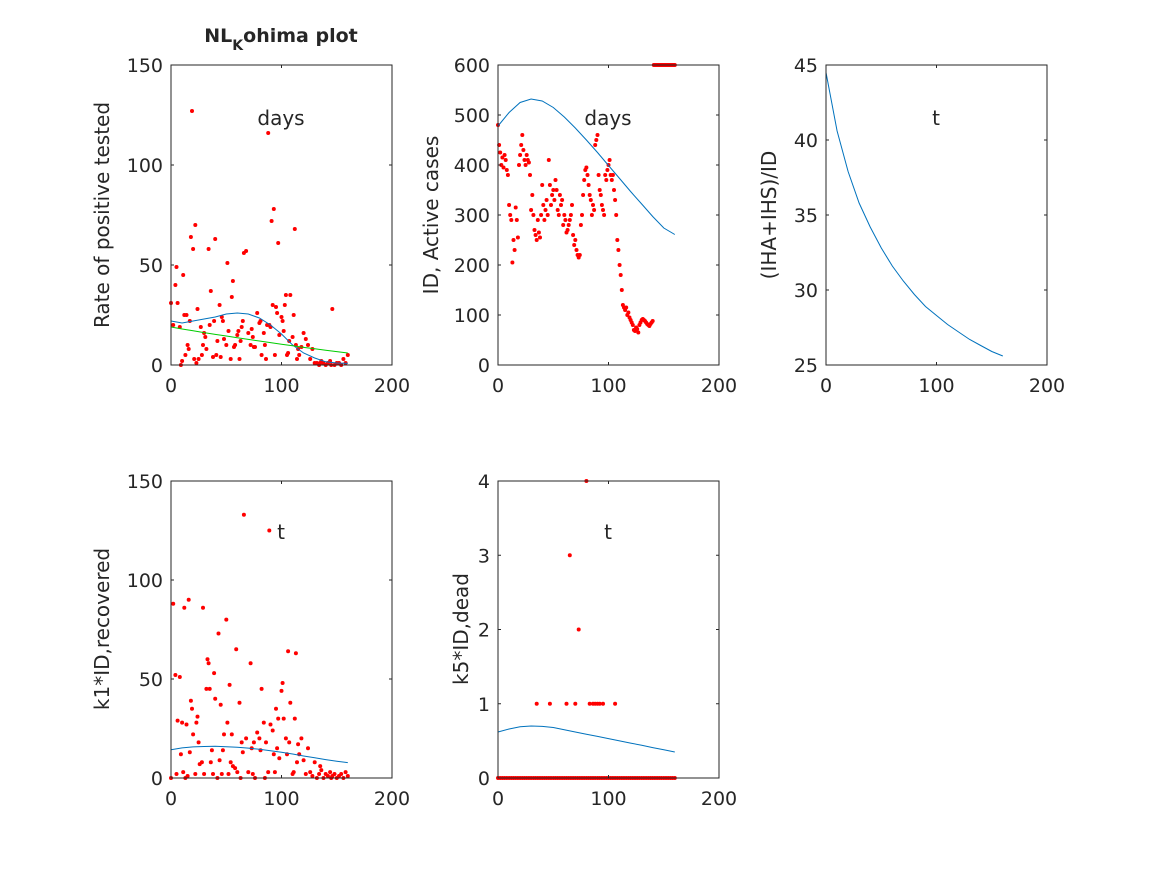 This screenshot has width=1167, height=875. I want to click on y-tick-label: 300, so click(472, 216).